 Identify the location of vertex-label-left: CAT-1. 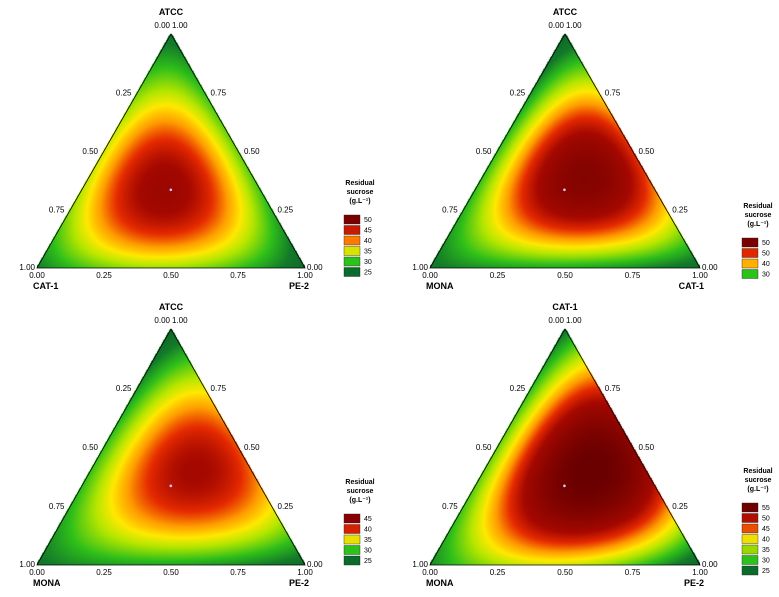
(45, 286).